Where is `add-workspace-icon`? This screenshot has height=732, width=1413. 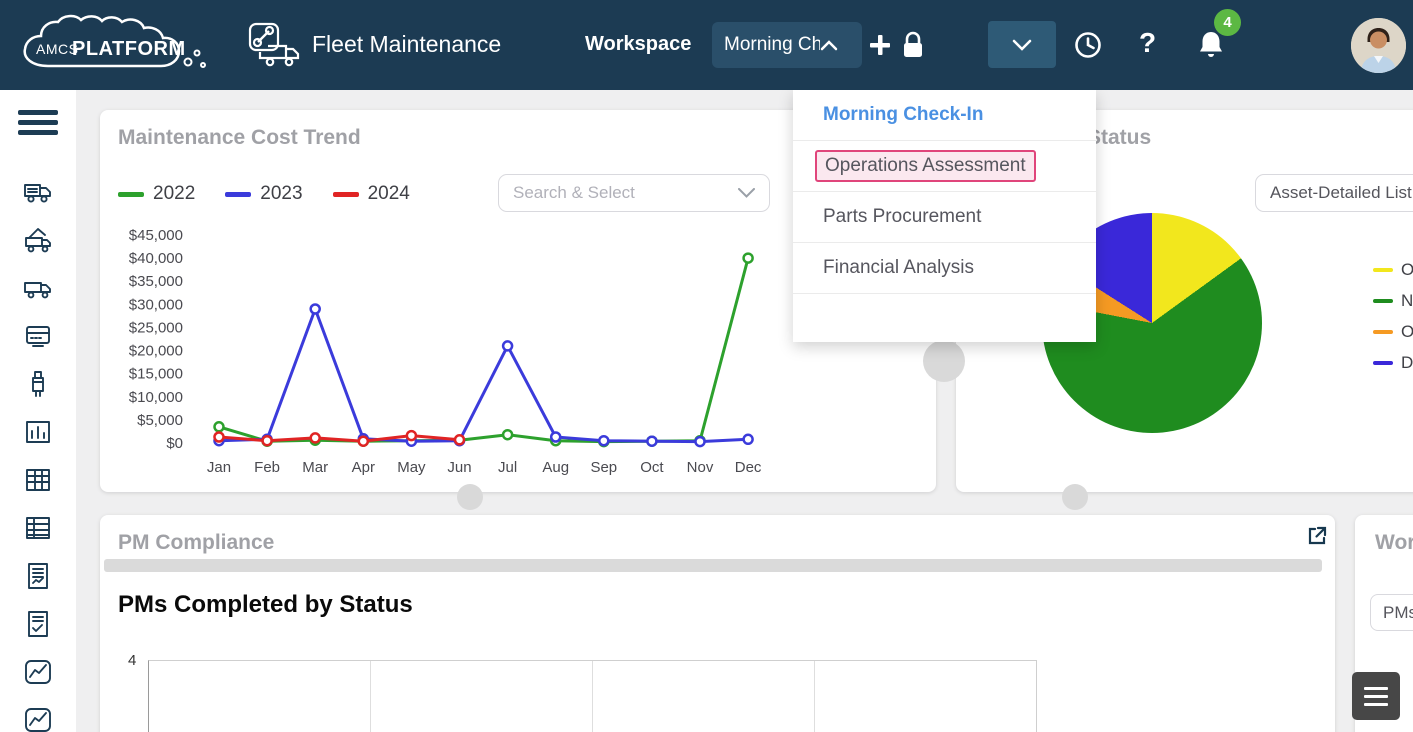
add-workspace-icon is located at coordinates (880, 45).